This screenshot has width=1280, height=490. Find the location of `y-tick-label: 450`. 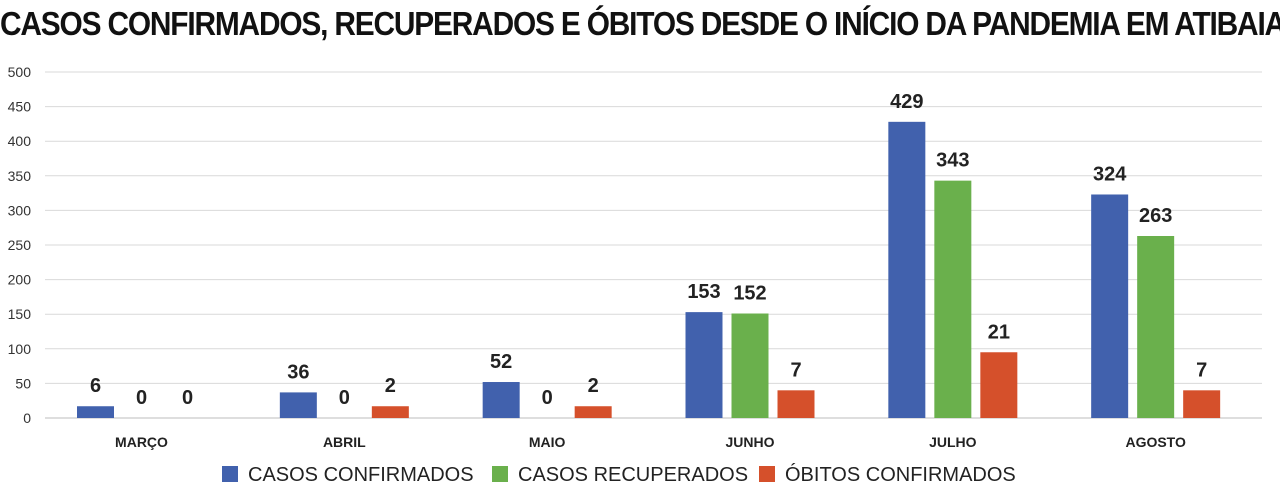

y-tick-label: 450 is located at coordinates (20, 107).